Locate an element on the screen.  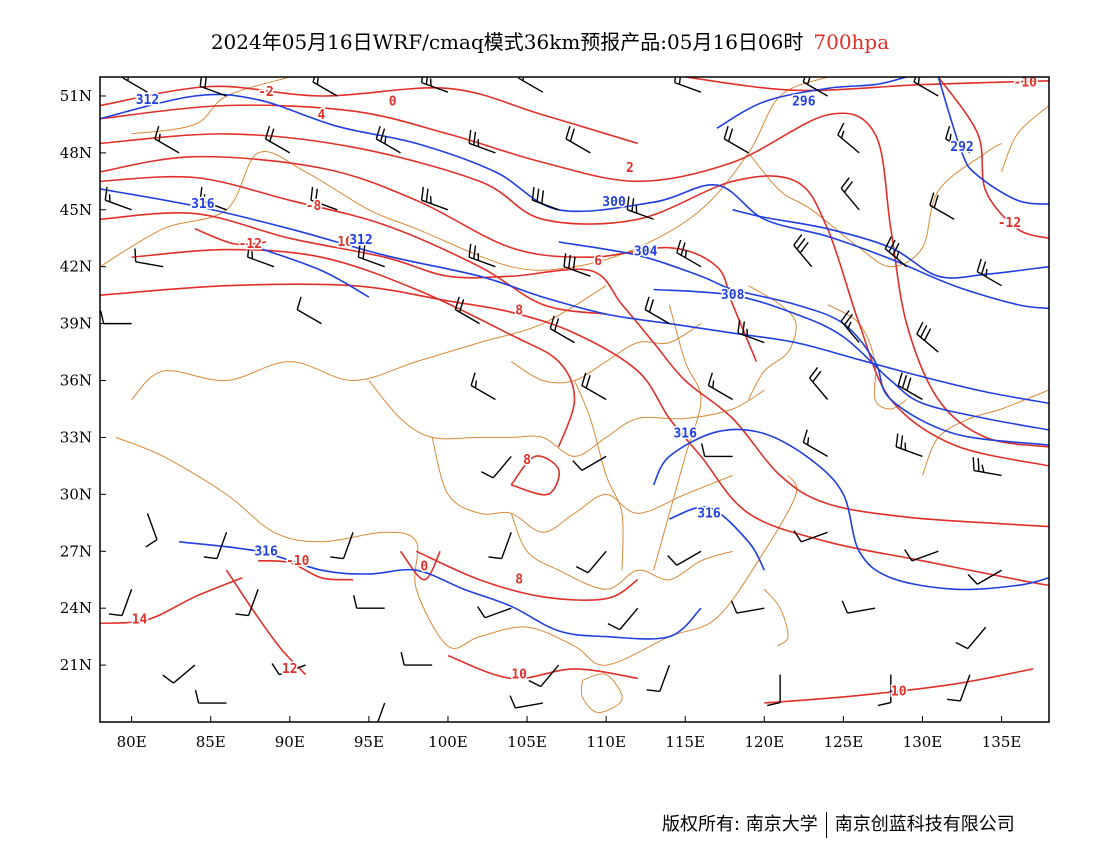
lon-tick-label: 130E is located at coordinates (923, 742).